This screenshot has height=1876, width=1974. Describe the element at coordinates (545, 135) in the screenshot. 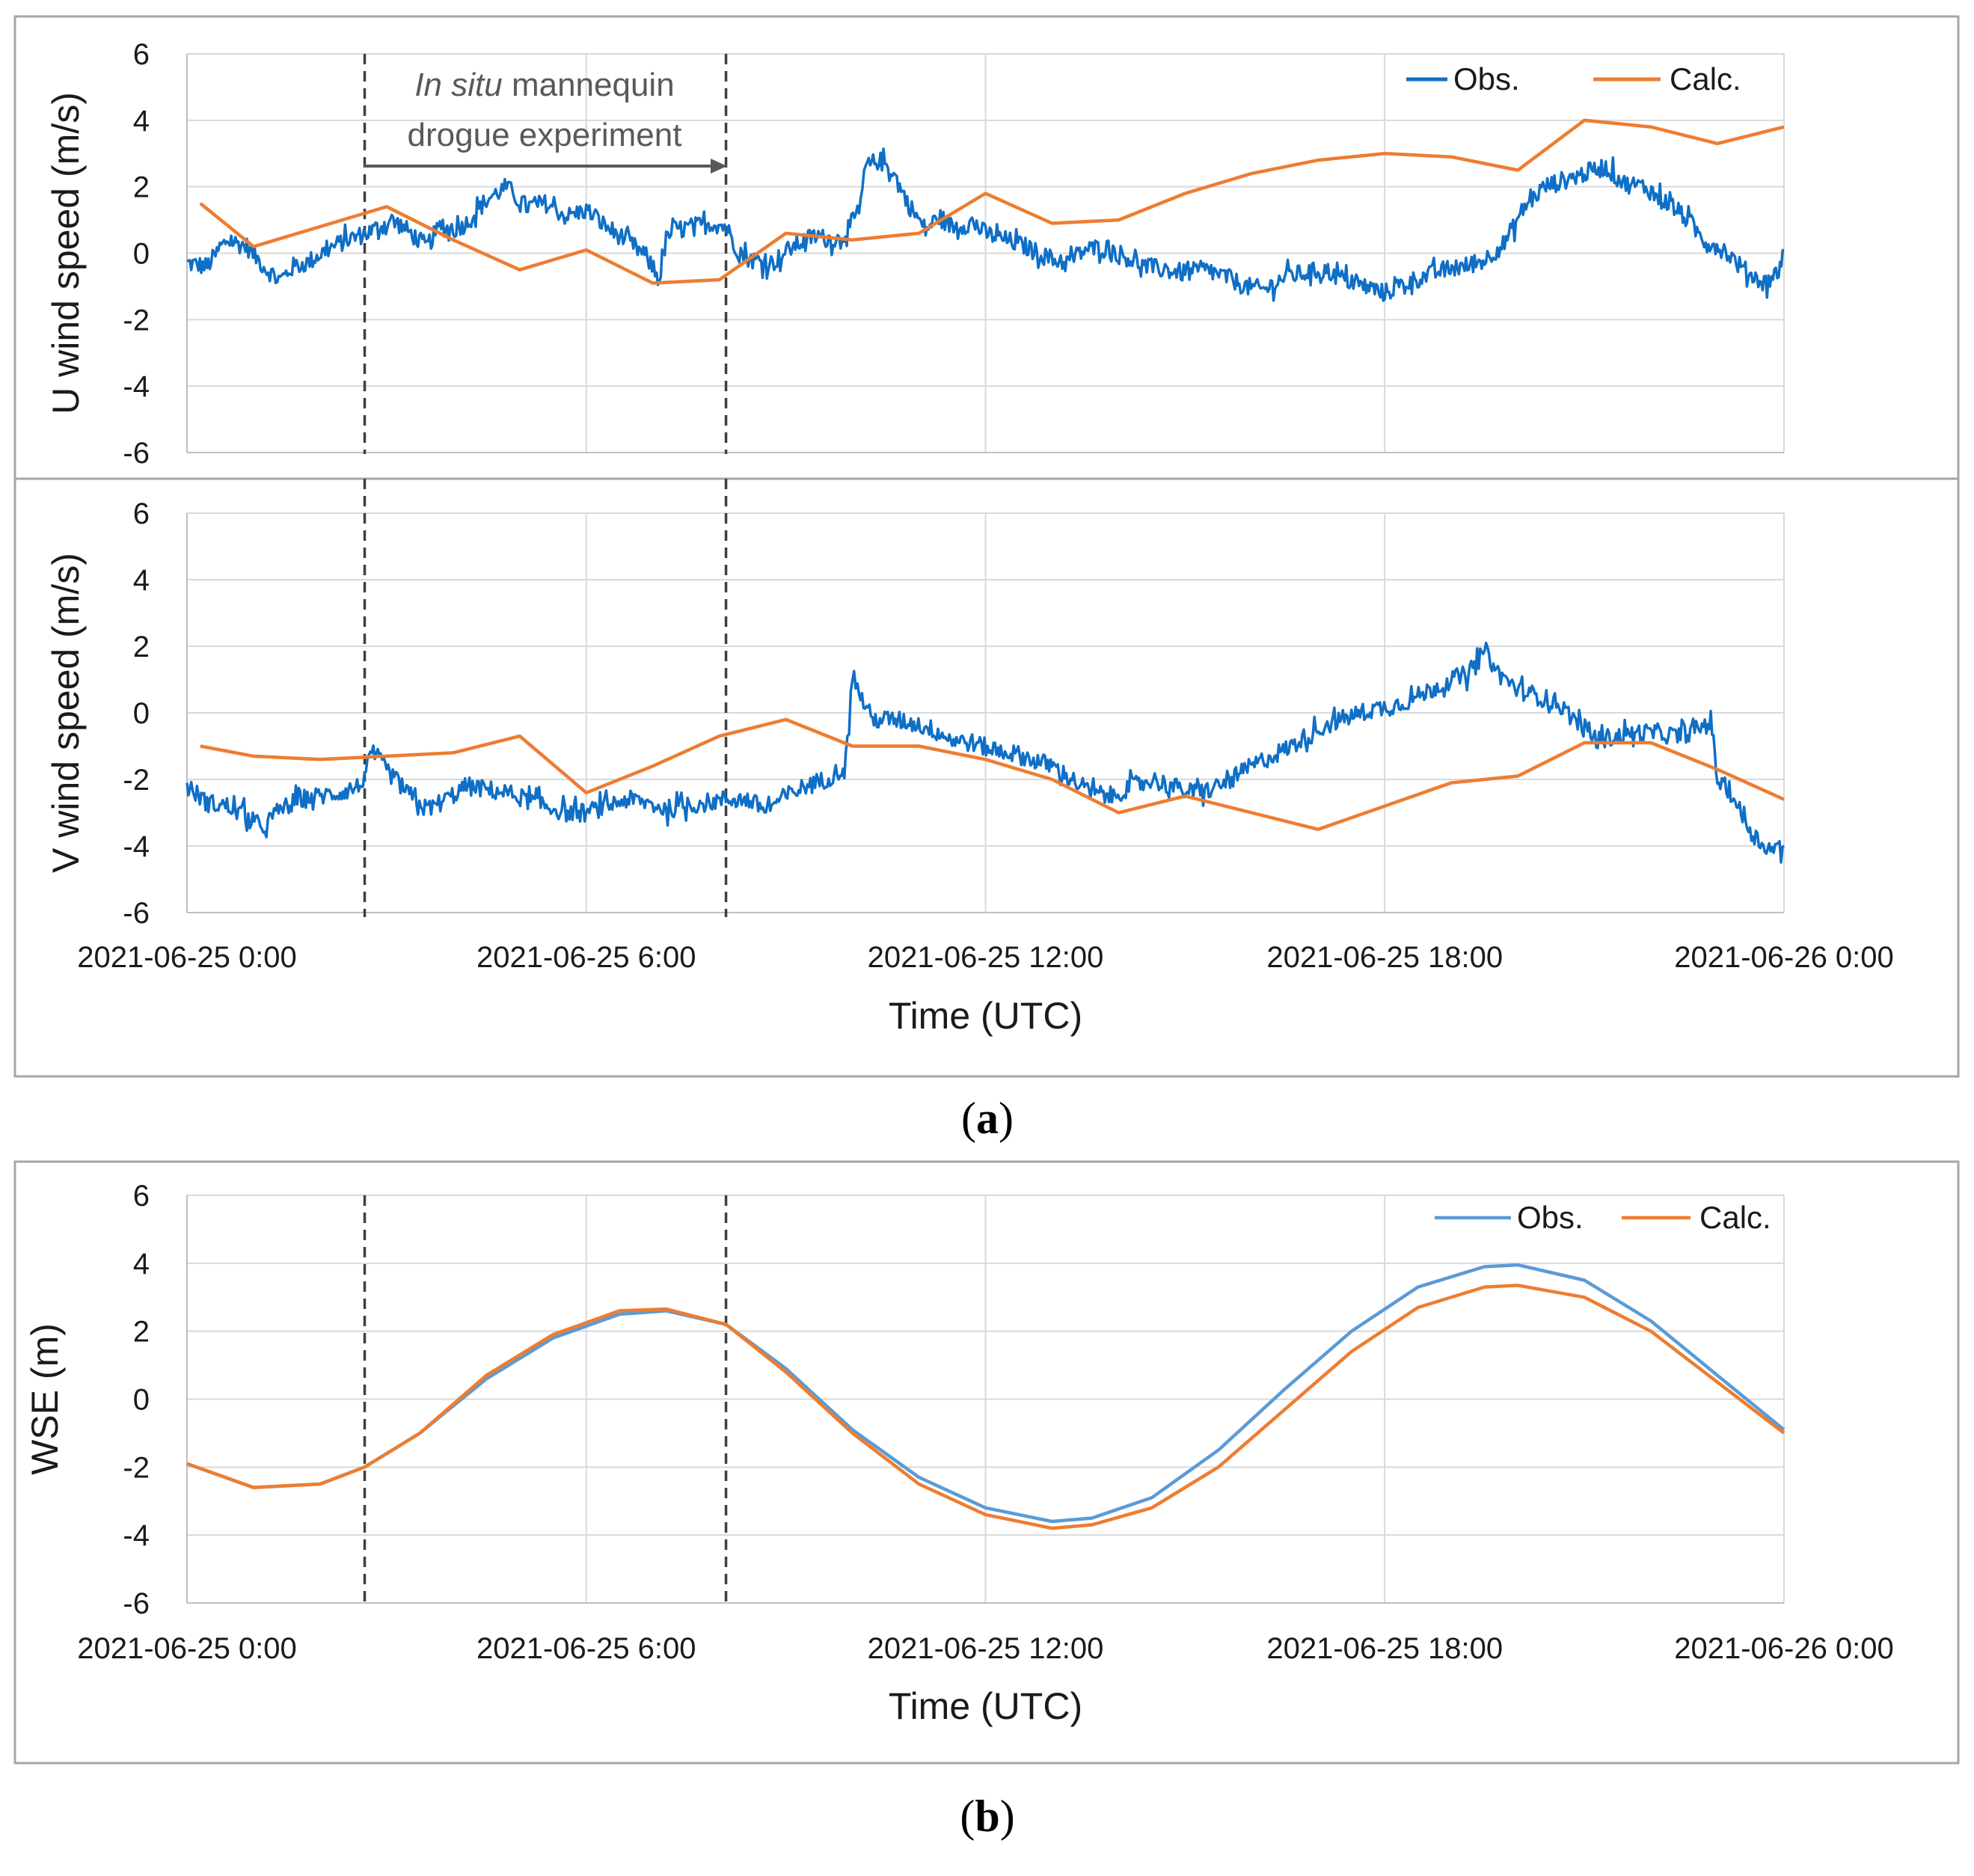

I see `annotation-line-2: drogue experiment` at that location.